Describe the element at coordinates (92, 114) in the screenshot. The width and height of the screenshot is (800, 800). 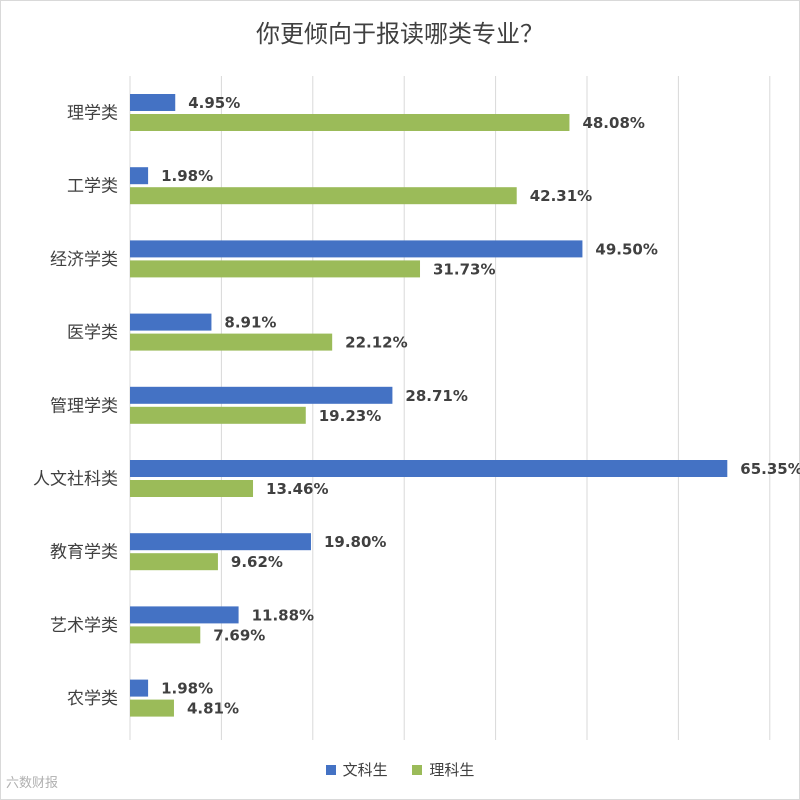
I see `category-label: 理学类` at that location.